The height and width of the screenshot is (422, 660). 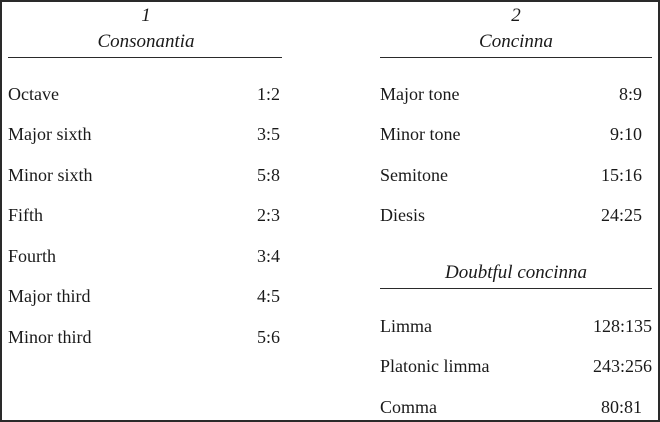 What do you see at coordinates (50, 175) in the screenshot?
I see `interval-name: Minor sixth` at bounding box center [50, 175].